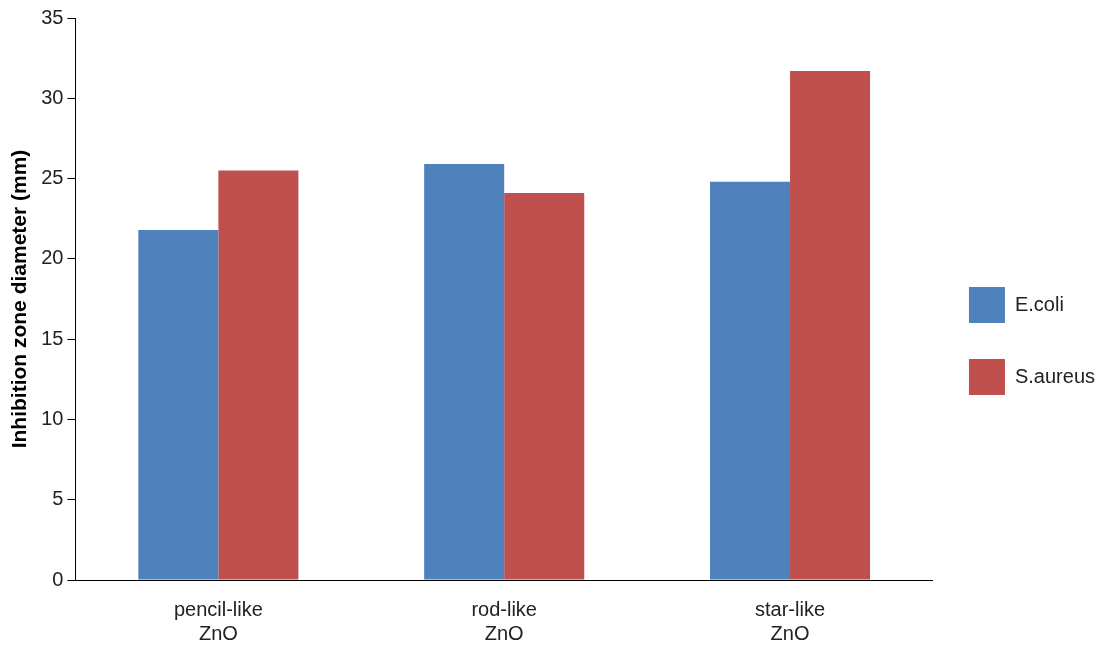 The width and height of the screenshot is (1113, 664). What do you see at coordinates (218, 620) in the screenshot?
I see `x-tick-label: pencil-like ZnO` at bounding box center [218, 620].